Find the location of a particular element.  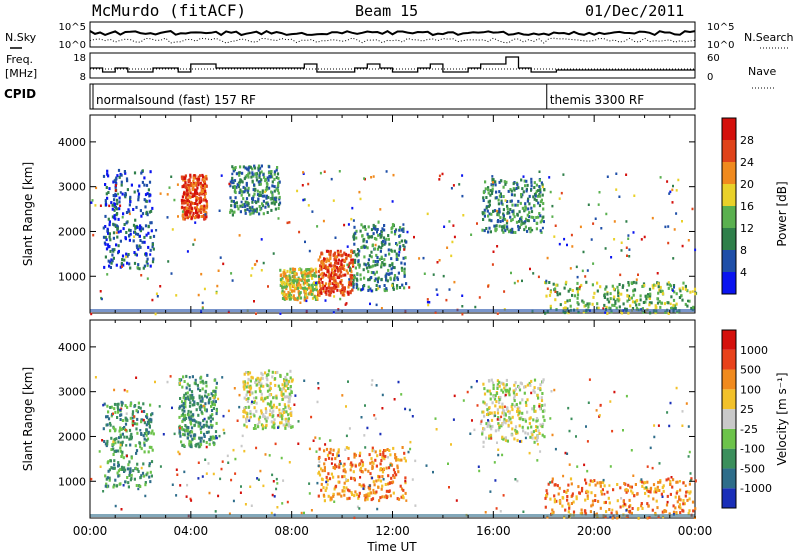

power-colorbar-tick: 28 is located at coordinates (747, 140).